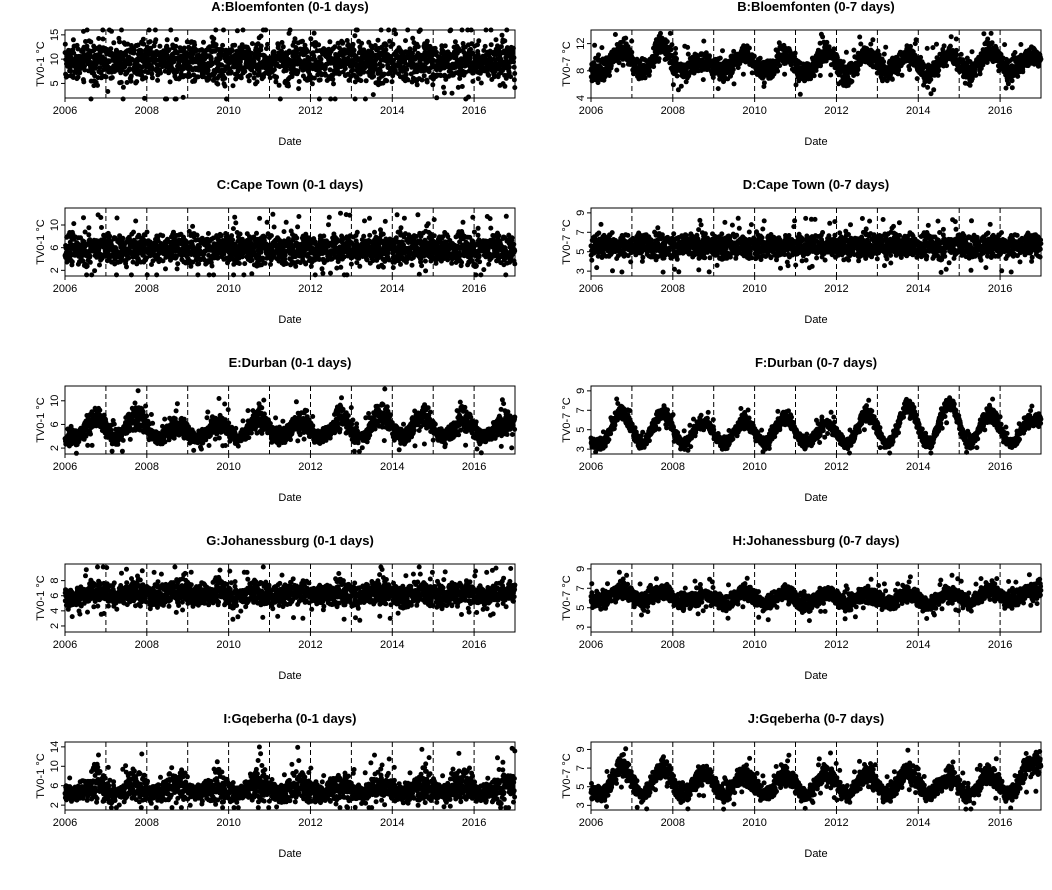 The height and width of the screenshot is (890, 1052). What do you see at coordinates (310, 111) in the screenshot?
I see `panel-a-x-tick-label: 2012` at bounding box center [310, 111].